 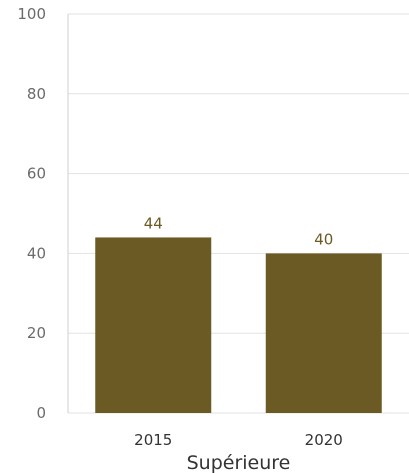 I want to click on data-label-2020: 40, so click(x=323, y=239).